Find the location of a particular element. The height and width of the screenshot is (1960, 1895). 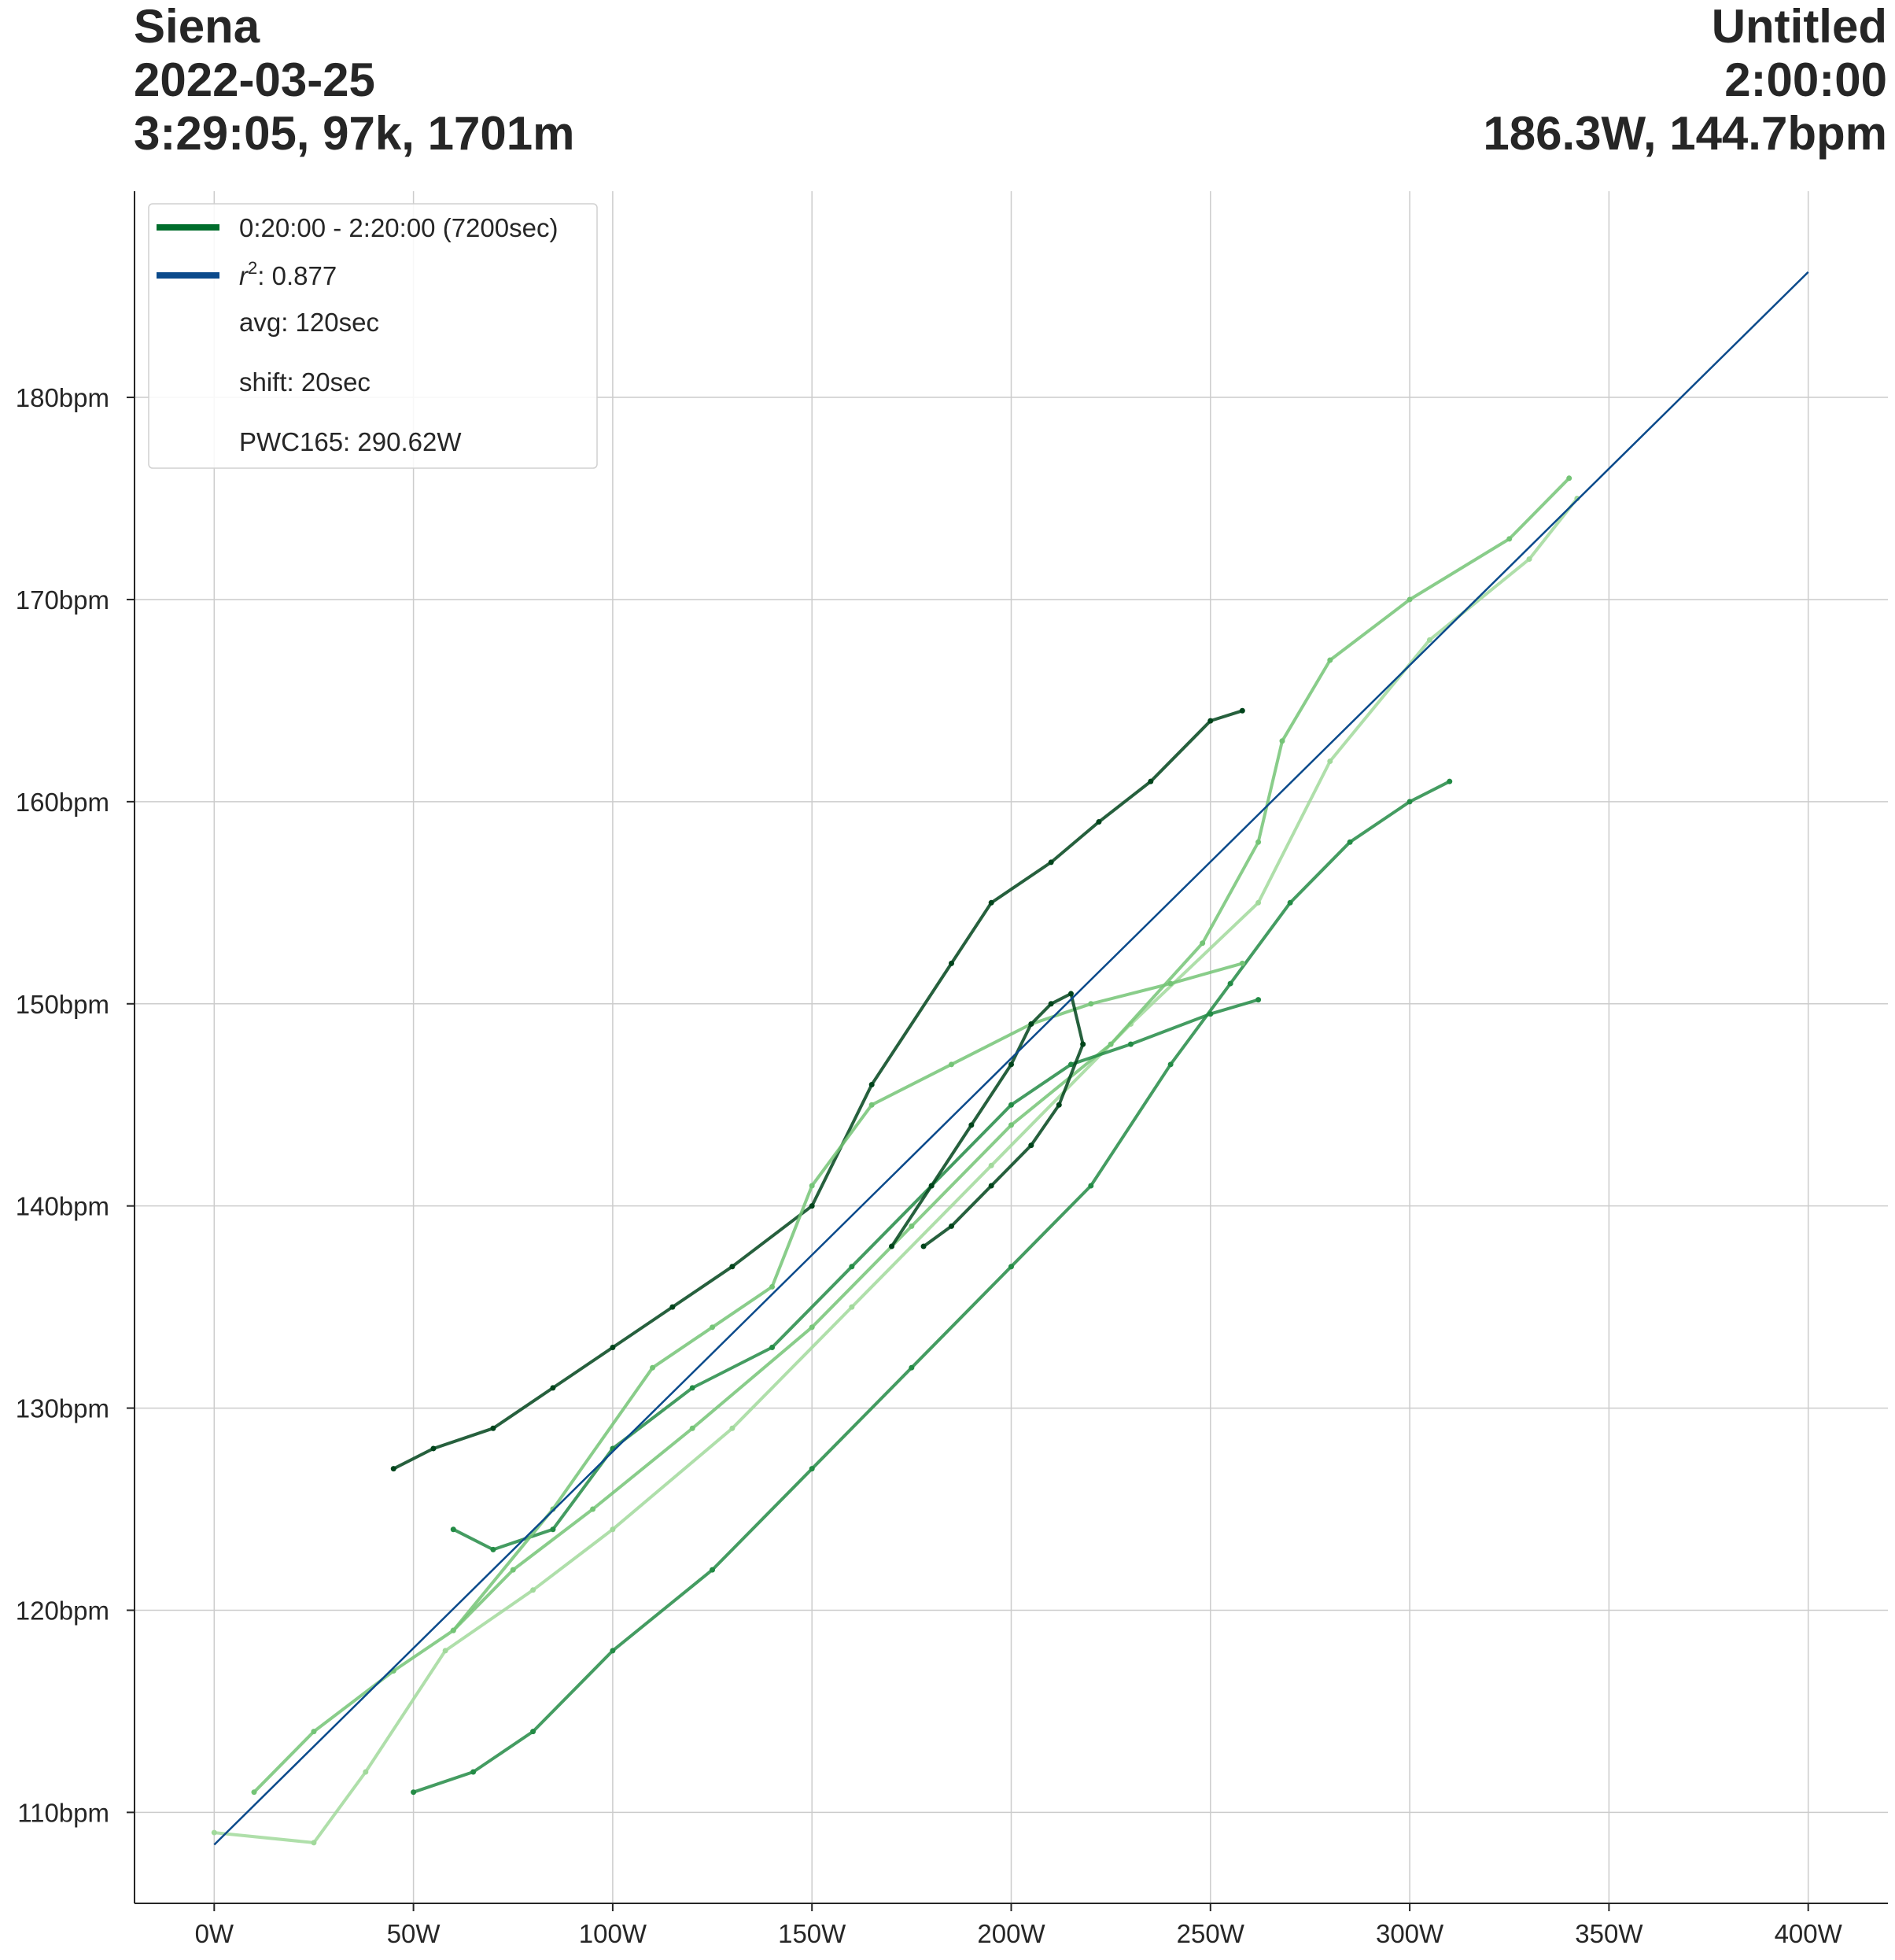

x-tick-label: 200W is located at coordinates (1011, 1934).